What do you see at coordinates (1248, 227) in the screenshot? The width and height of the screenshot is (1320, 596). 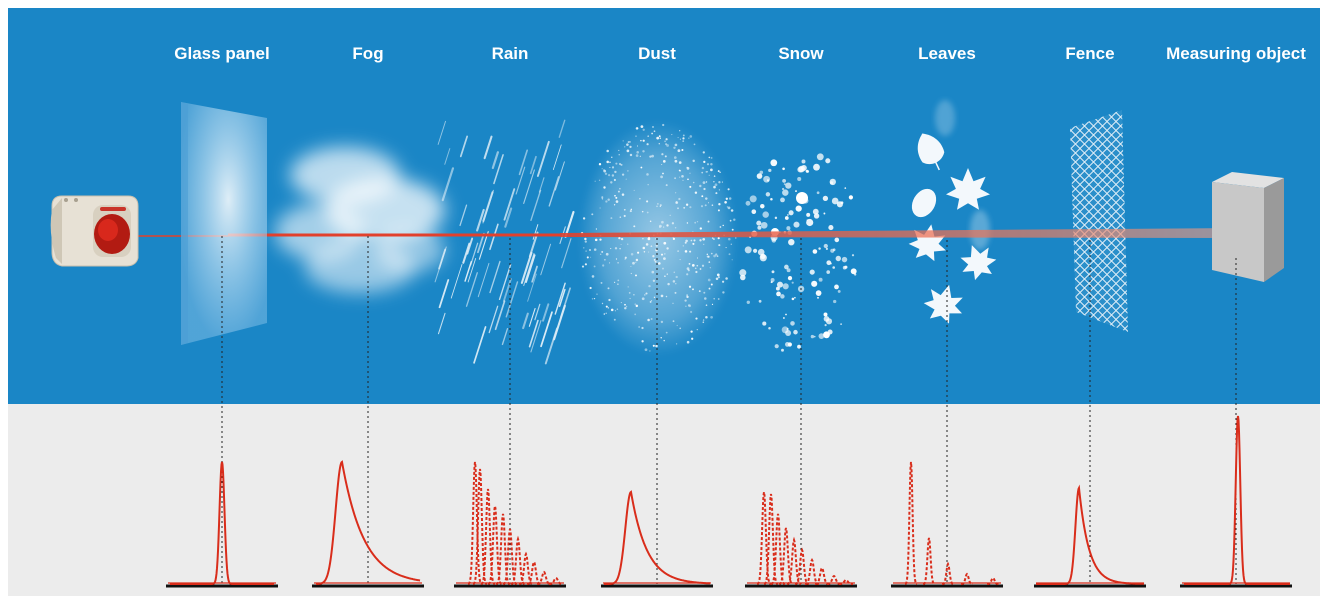 I see `measuring-object-box-icon` at bounding box center [1248, 227].